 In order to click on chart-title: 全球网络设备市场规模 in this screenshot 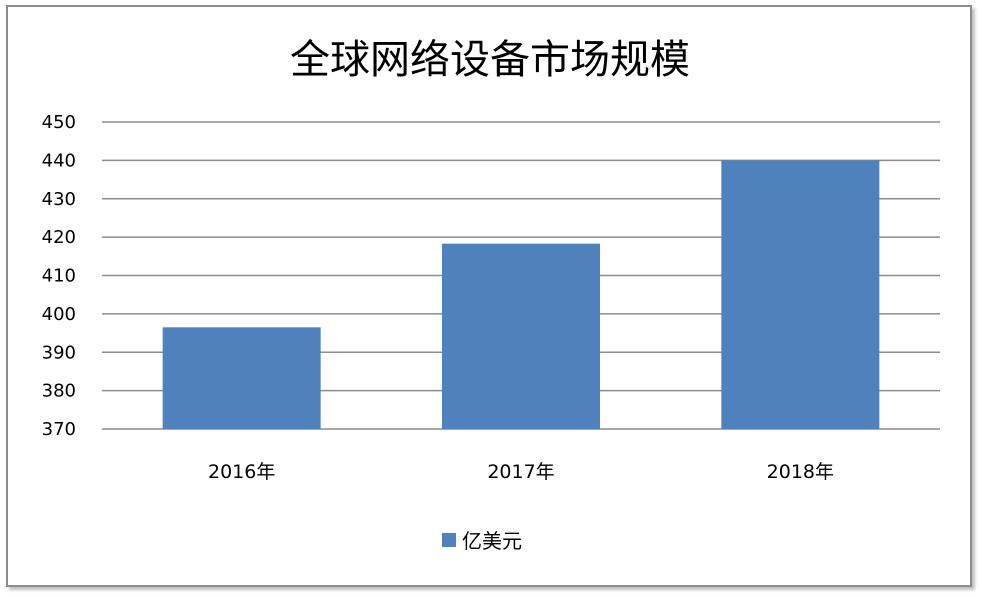, I will do `click(490, 60)`.